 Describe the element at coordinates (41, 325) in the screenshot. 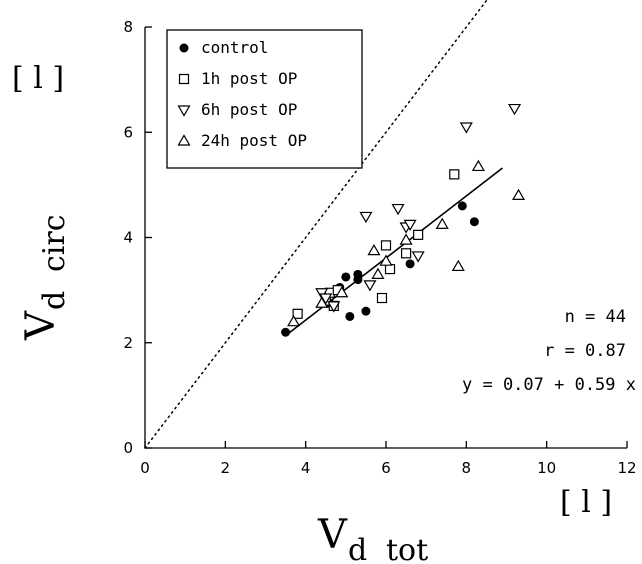

I see `y-axis-title-main: V` at that location.